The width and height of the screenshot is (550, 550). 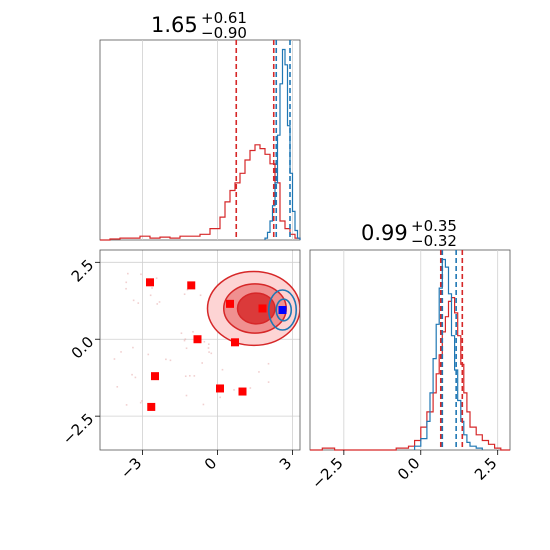 I want to click on x-tick-label: 3, so click(x=285, y=463).